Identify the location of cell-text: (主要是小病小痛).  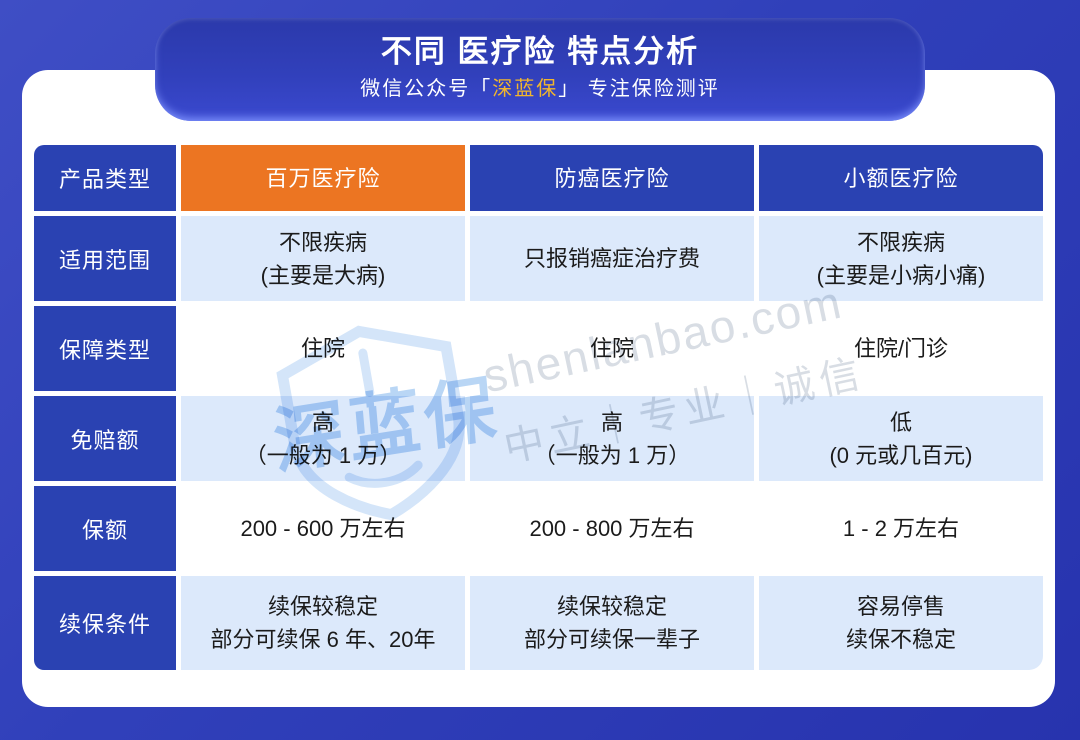
(901, 275).